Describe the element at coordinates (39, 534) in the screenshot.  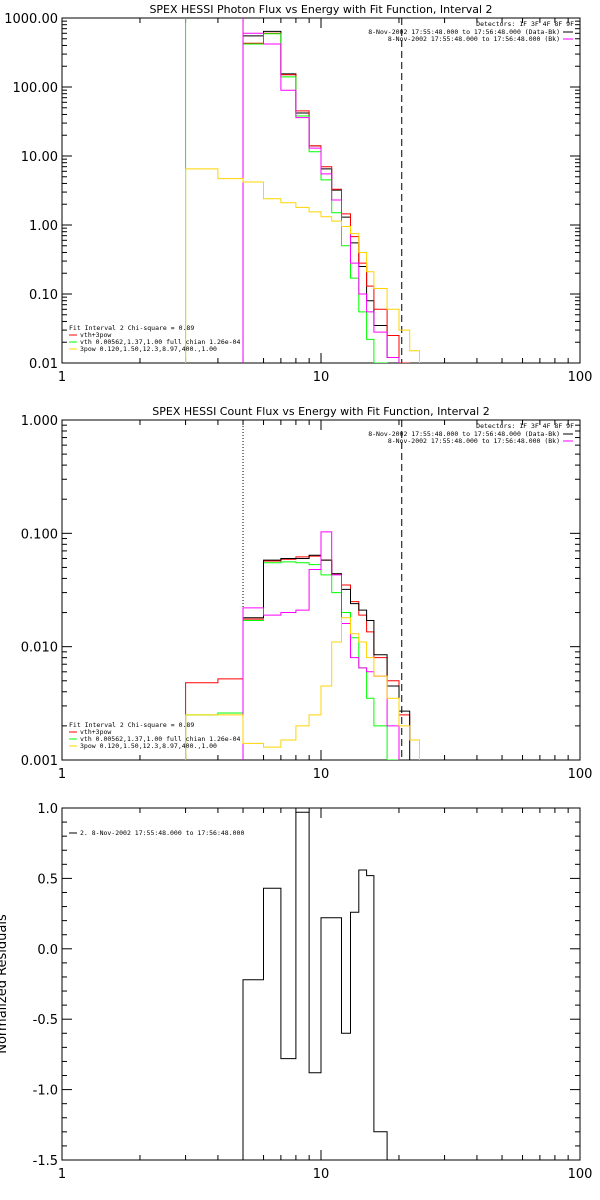
I see `y-tick-label: 0.100` at that location.